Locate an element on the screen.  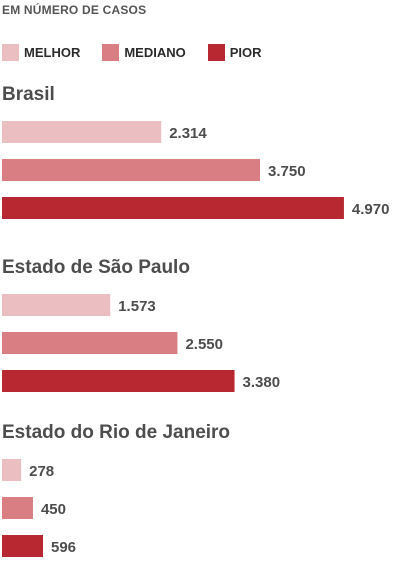
legend-item-melhor: MELHOR is located at coordinates (41, 52).